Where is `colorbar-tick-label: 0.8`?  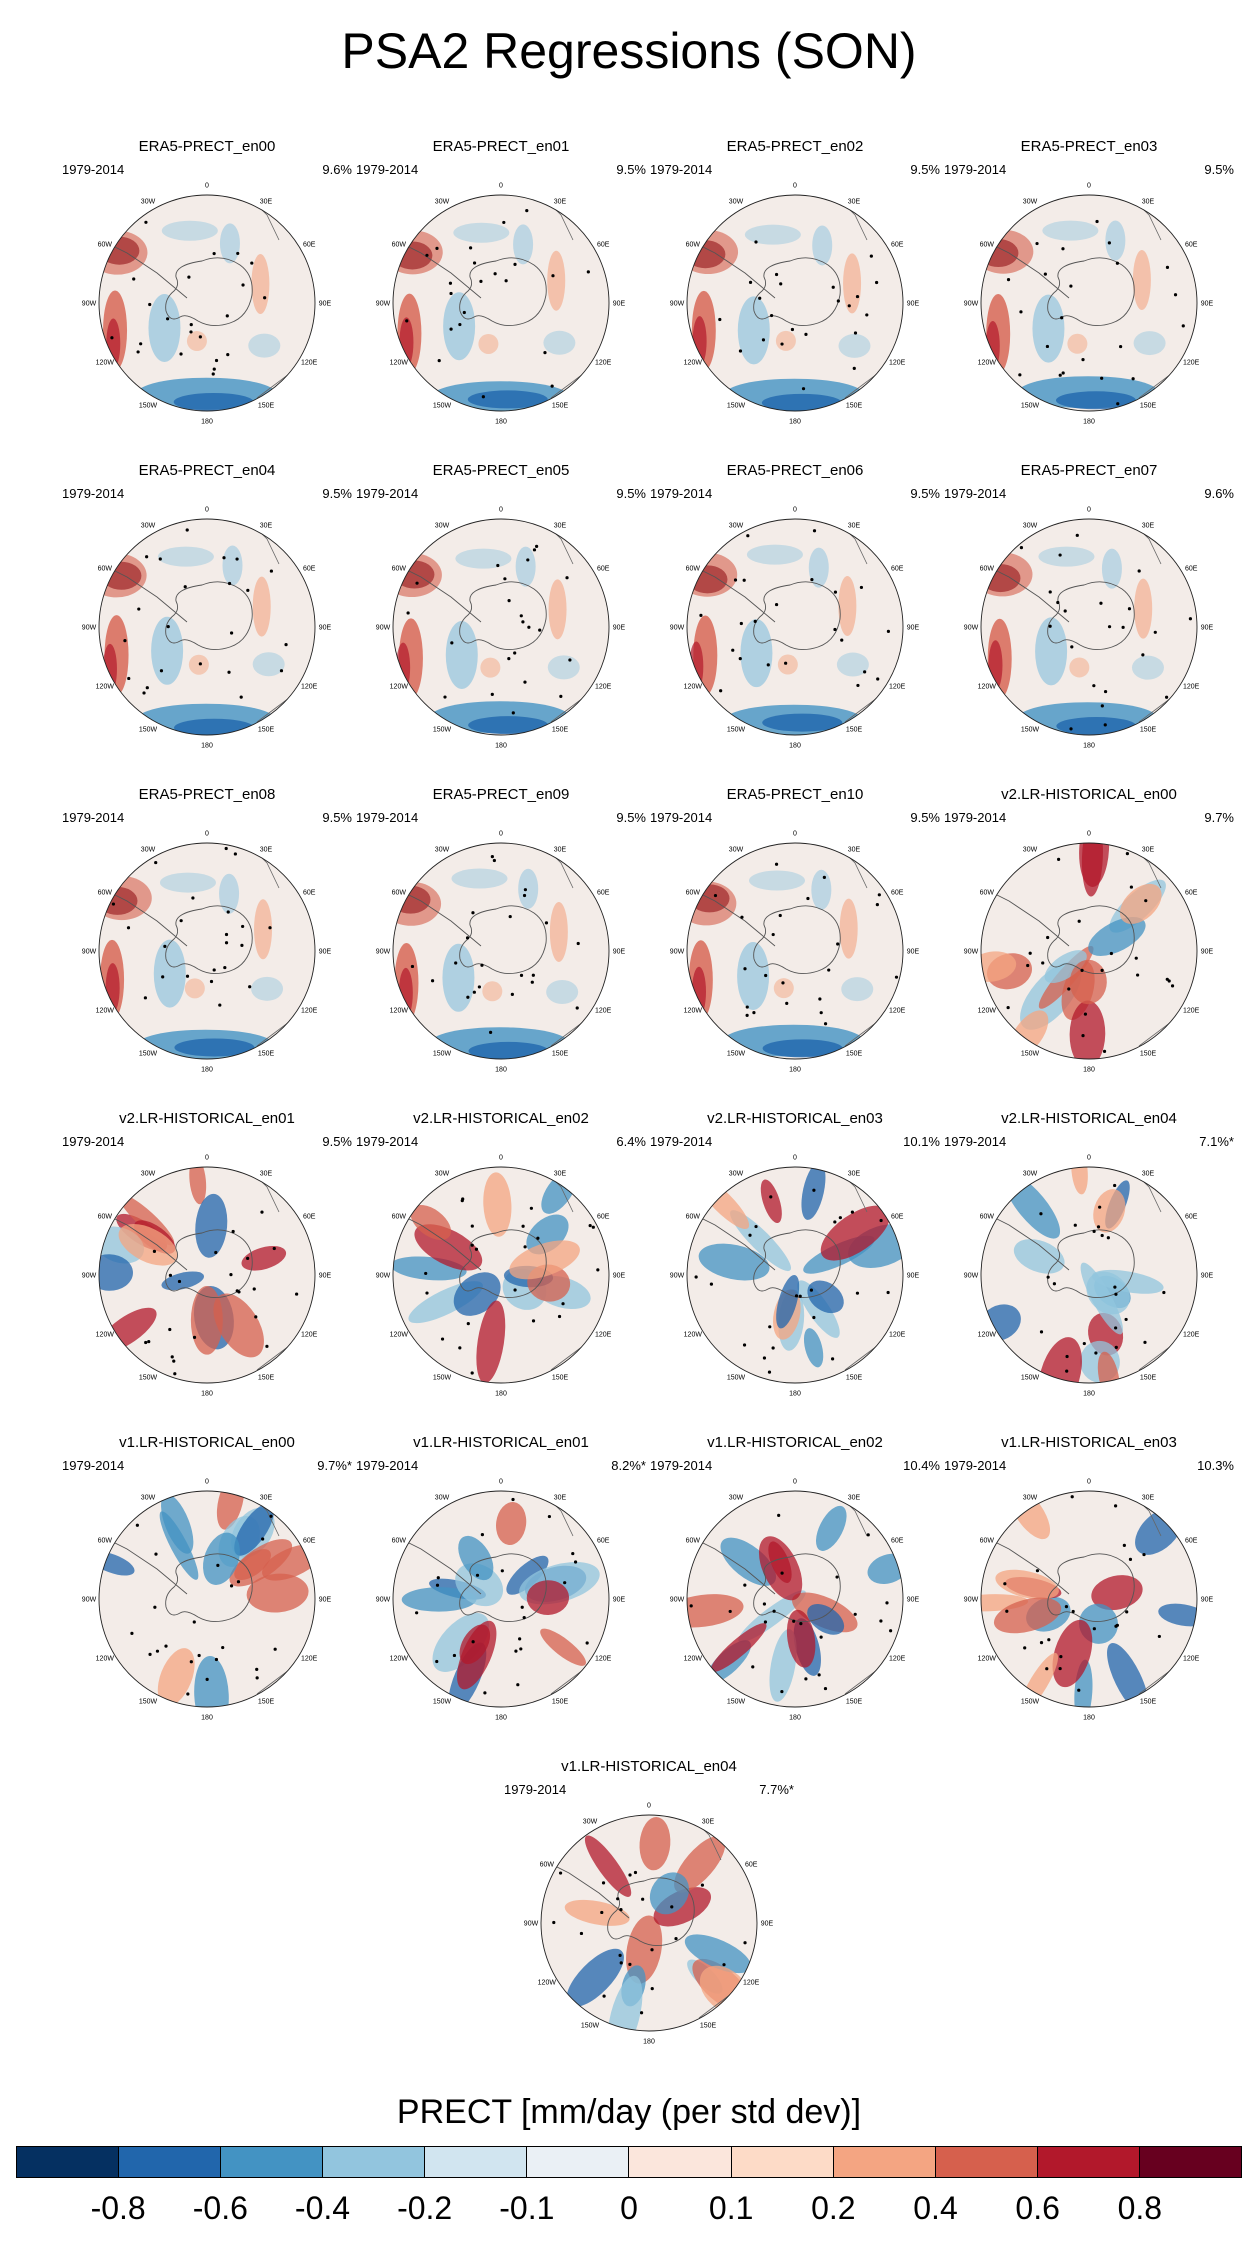
colorbar-tick-label: 0.8 is located at coordinates (1140, 2208).